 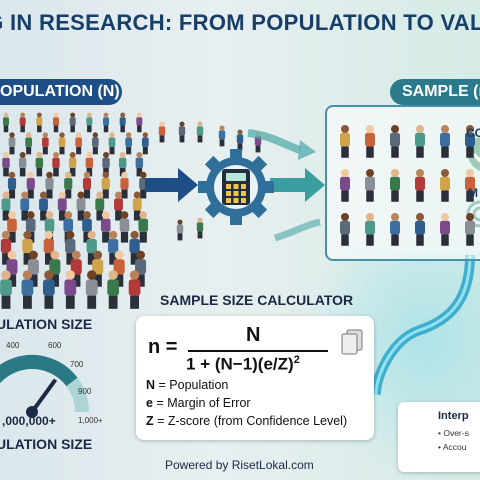 What do you see at coordinates (247, 421) in the screenshot?
I see `legend-z: Z = Z-score (from Confidence Level)` at bounding box center [247, 421].